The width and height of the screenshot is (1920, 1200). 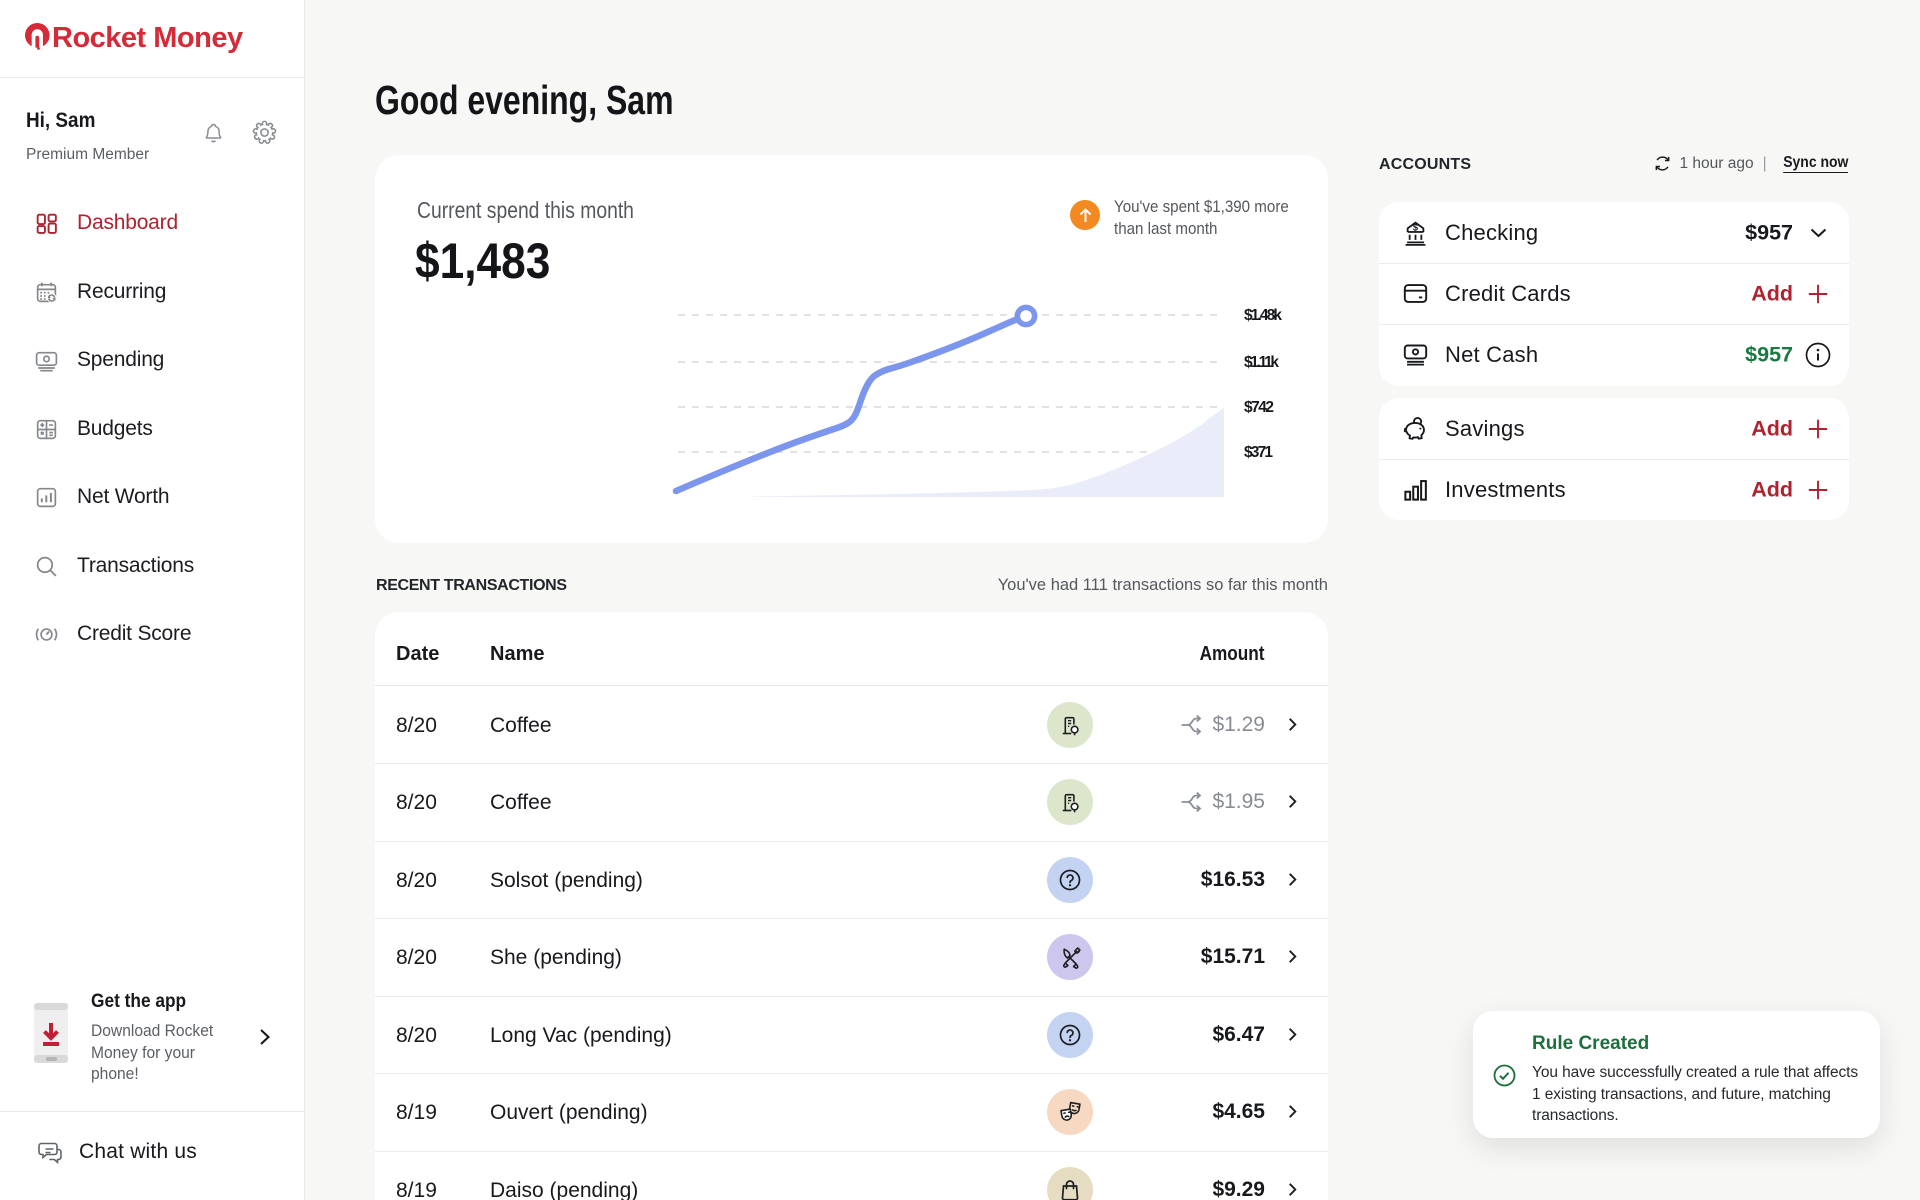 I want to click on svg-text: Rocket Money, so click(x=147, y=38).